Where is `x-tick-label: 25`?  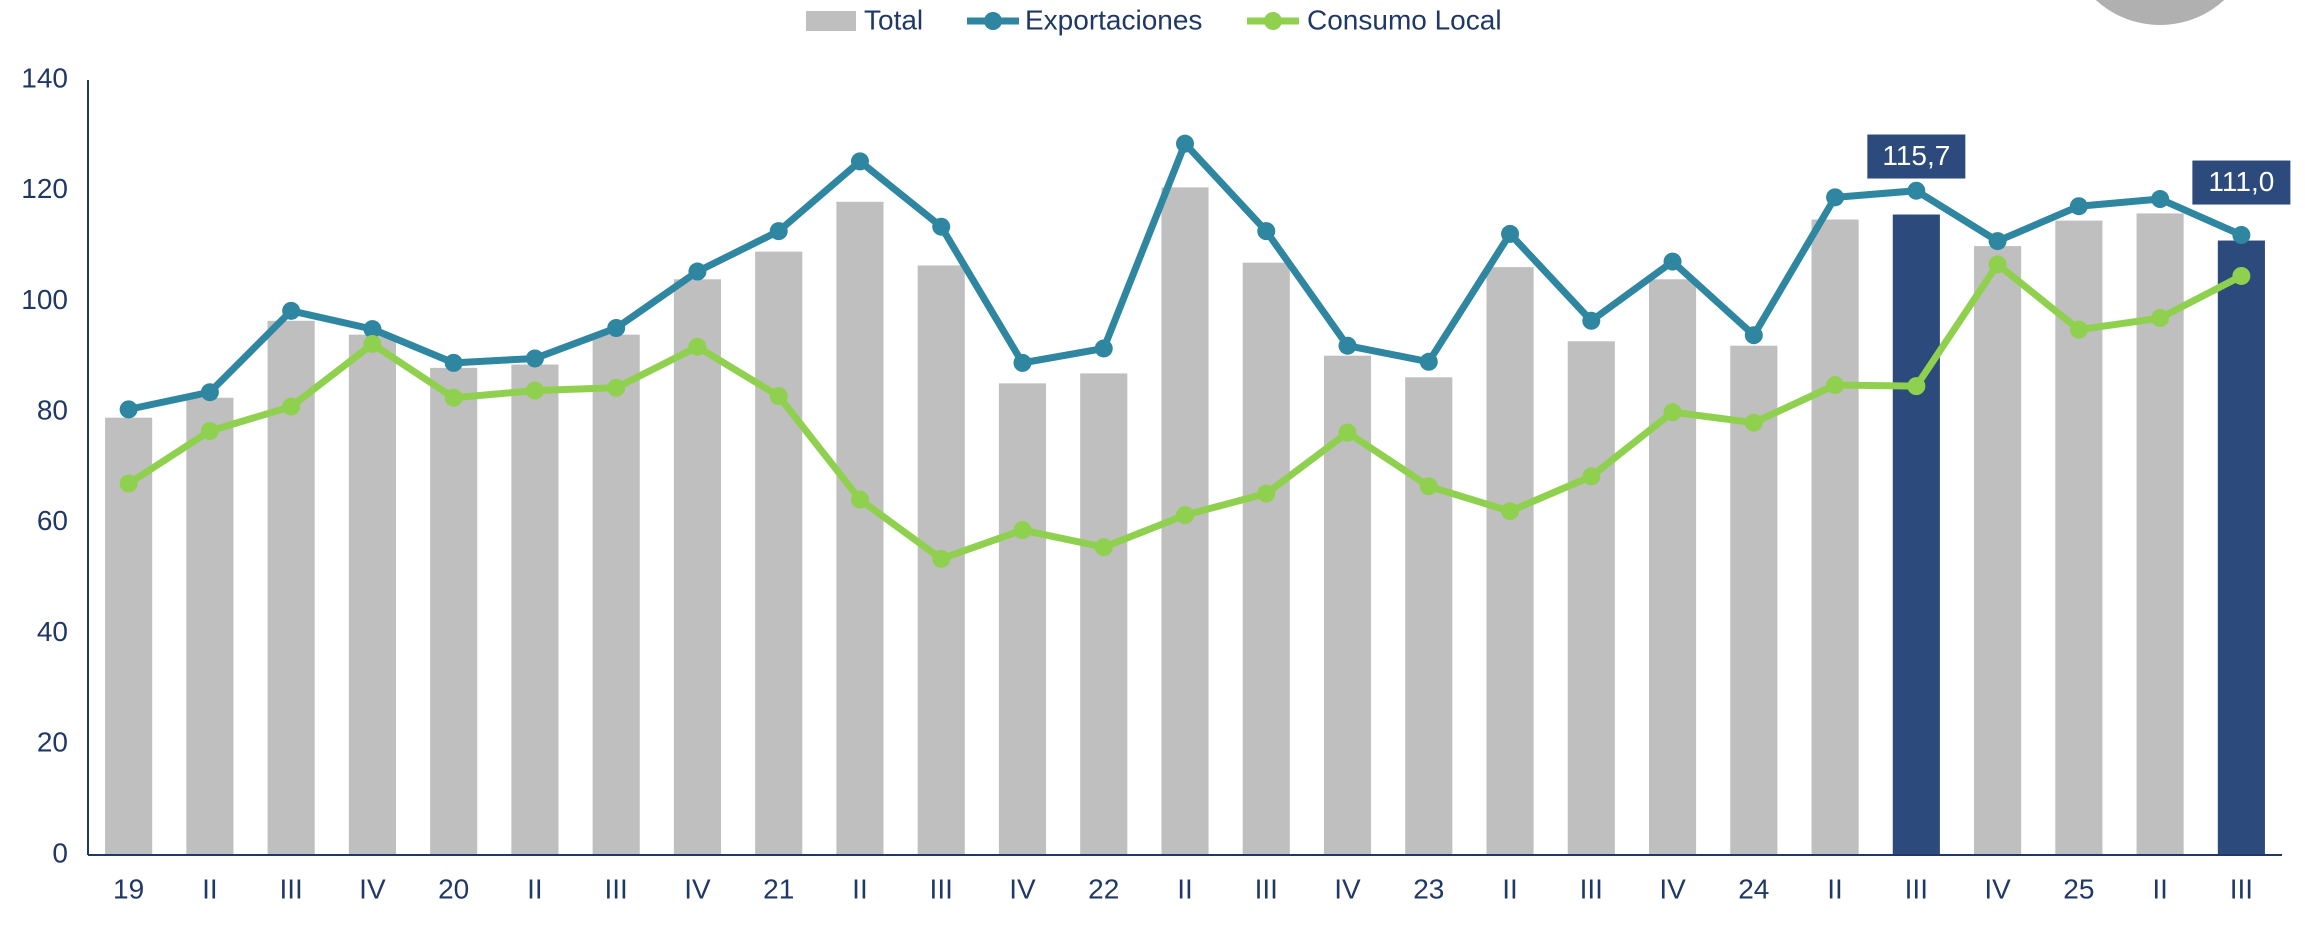 x-tick-label: 25 is located at coordinates (2078, 888).